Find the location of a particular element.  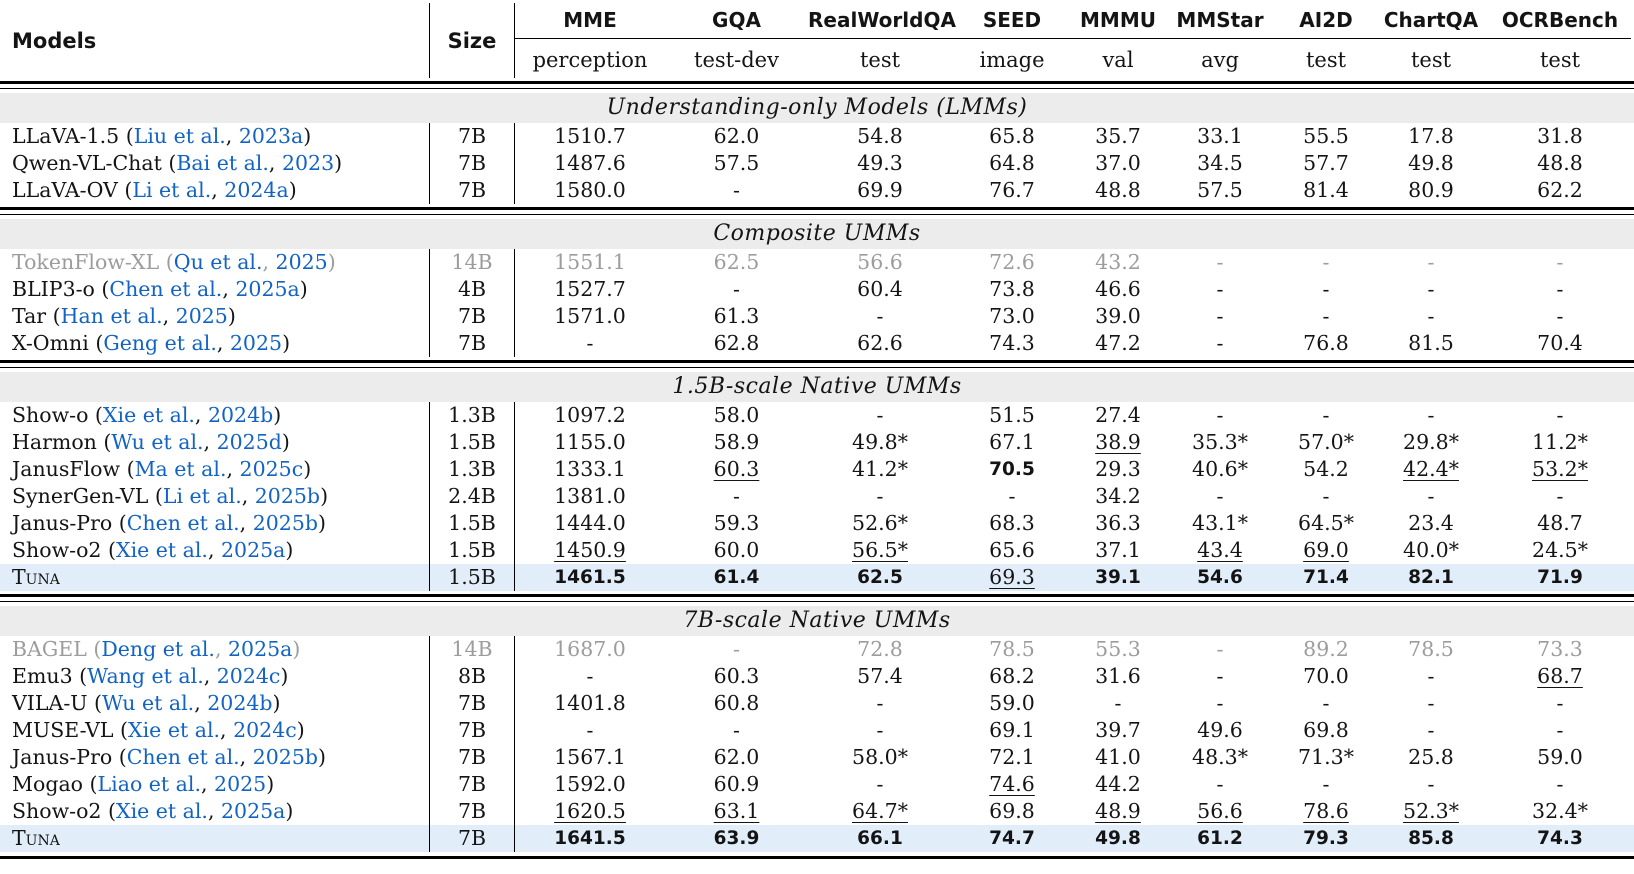

metric-value-cell: 60.0 is located at coordinates (736, 550).